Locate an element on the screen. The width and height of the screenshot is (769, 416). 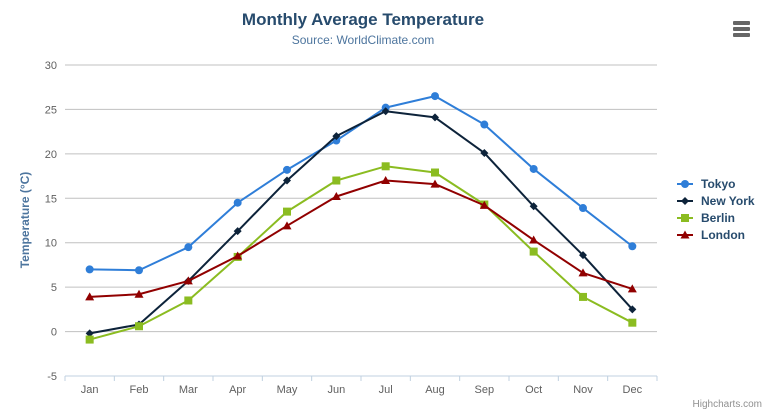
legend-item-label: Berlin is located at coordinates (718, 217).